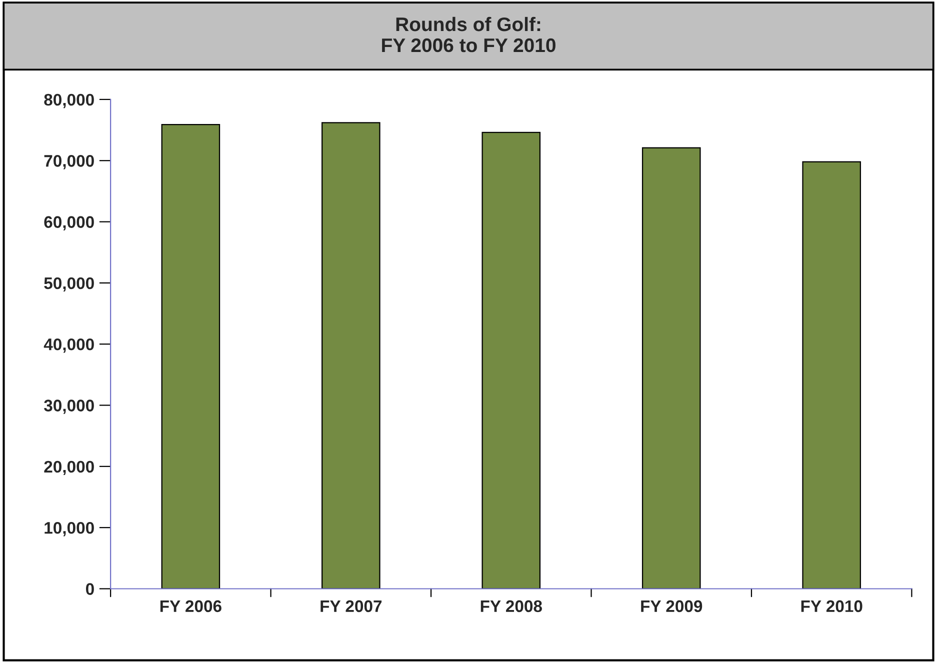 The image size is (937, 663). I want to click on y-tick-label: 60,000, so click(69, 223).